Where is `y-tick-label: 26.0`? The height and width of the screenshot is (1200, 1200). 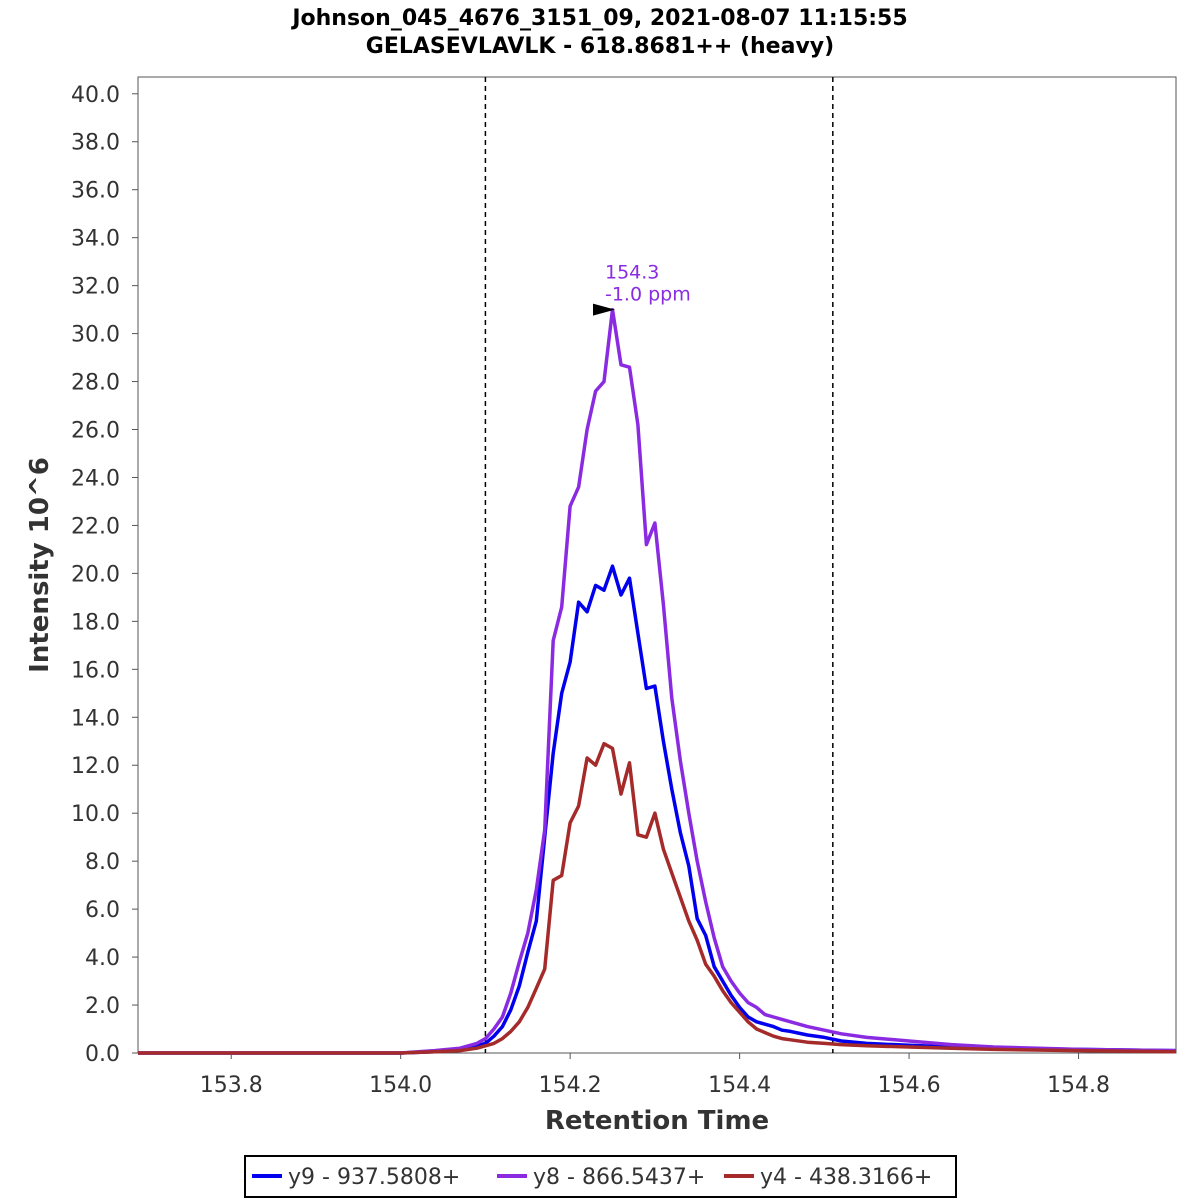
y-tick-label: 26.0 is located at coordinates (95, 431).